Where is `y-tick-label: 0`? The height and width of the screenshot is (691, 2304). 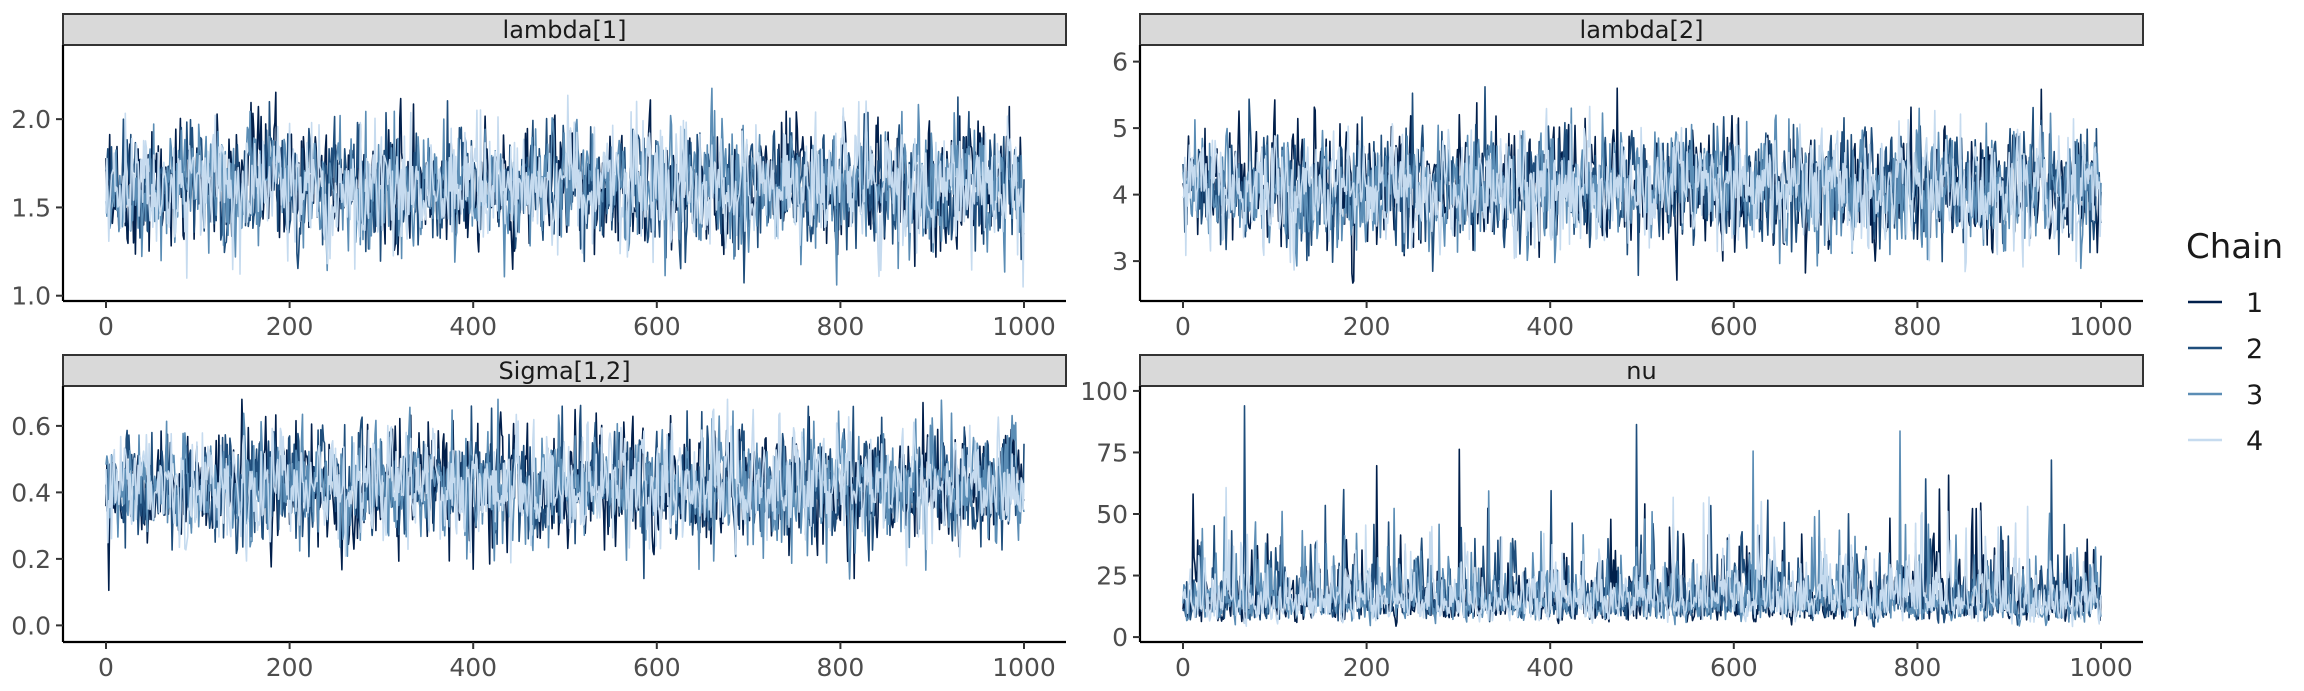
y-tick-label: 0 is located at coordinates (1120, 637).